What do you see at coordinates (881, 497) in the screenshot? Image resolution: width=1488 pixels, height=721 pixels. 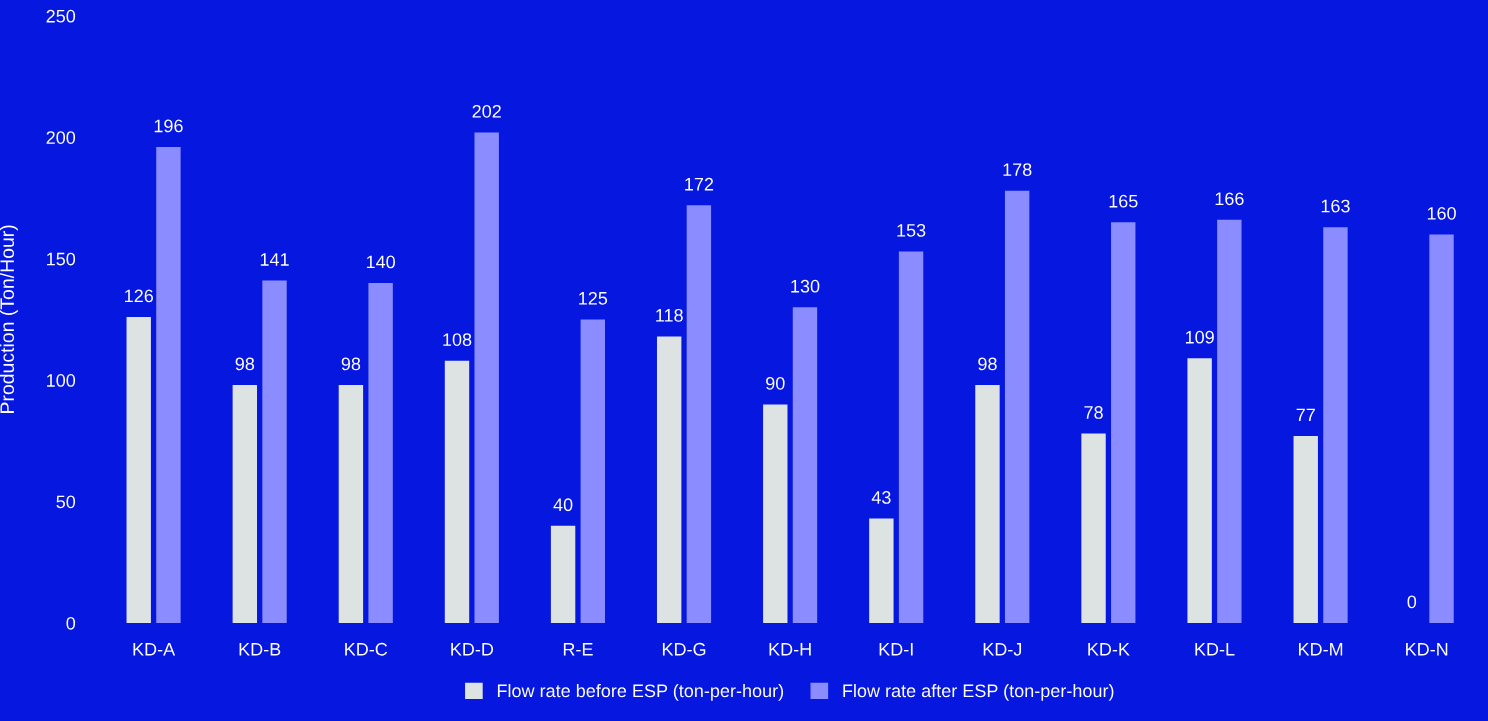 I see `data-label: 43` at bounding box center [881, 497].